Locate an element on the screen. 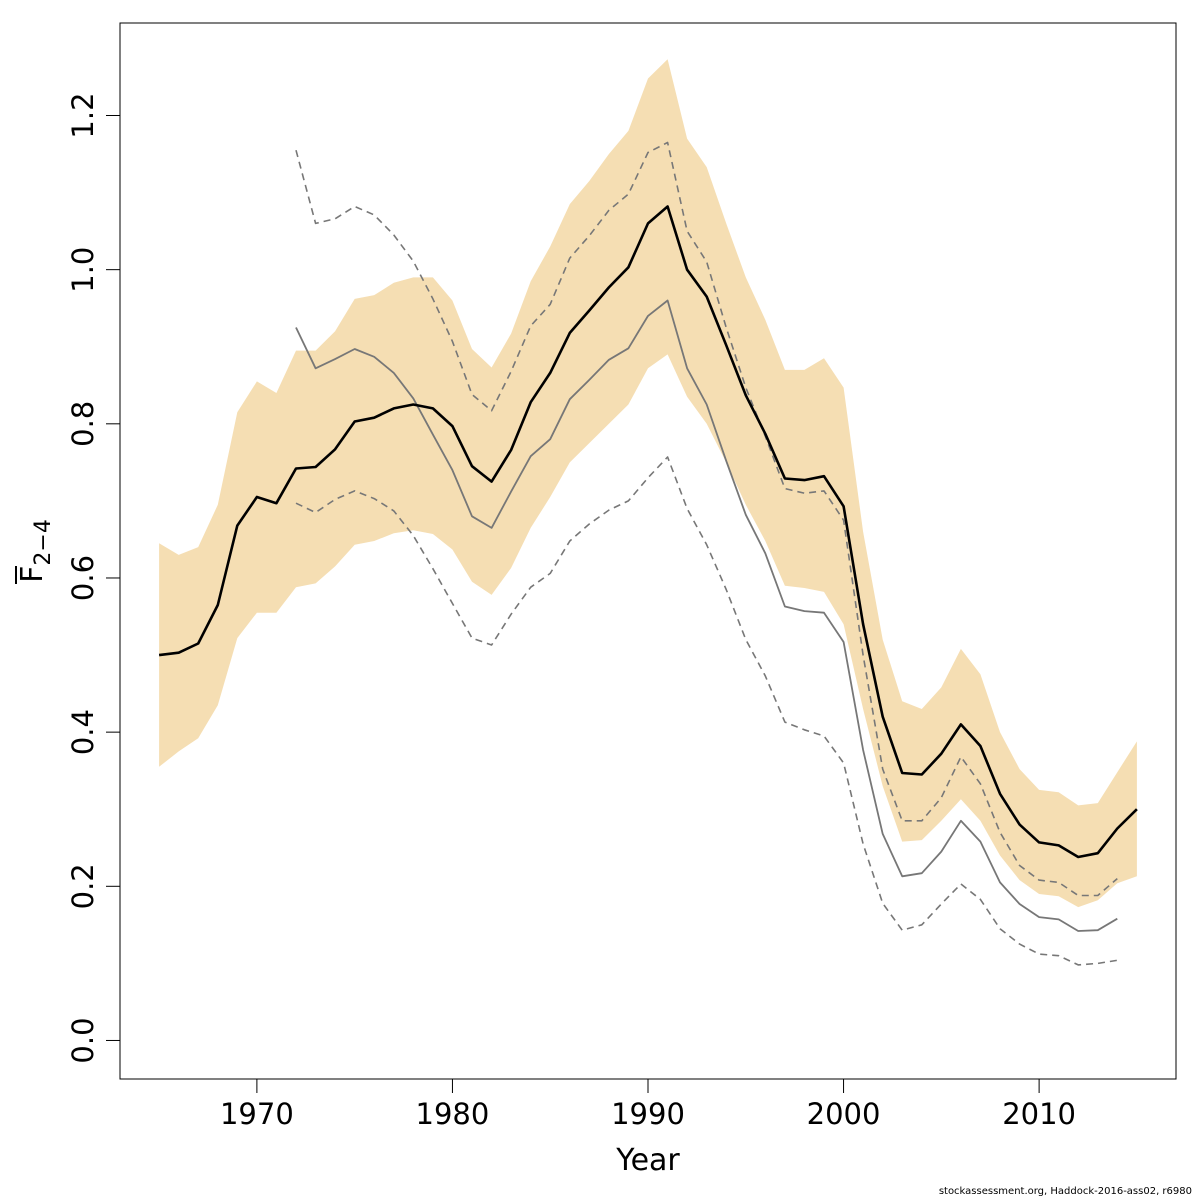 This screenshot has height=1200, width=1200. x-tick-label: 1980 is located at coordinates (453, 1114).